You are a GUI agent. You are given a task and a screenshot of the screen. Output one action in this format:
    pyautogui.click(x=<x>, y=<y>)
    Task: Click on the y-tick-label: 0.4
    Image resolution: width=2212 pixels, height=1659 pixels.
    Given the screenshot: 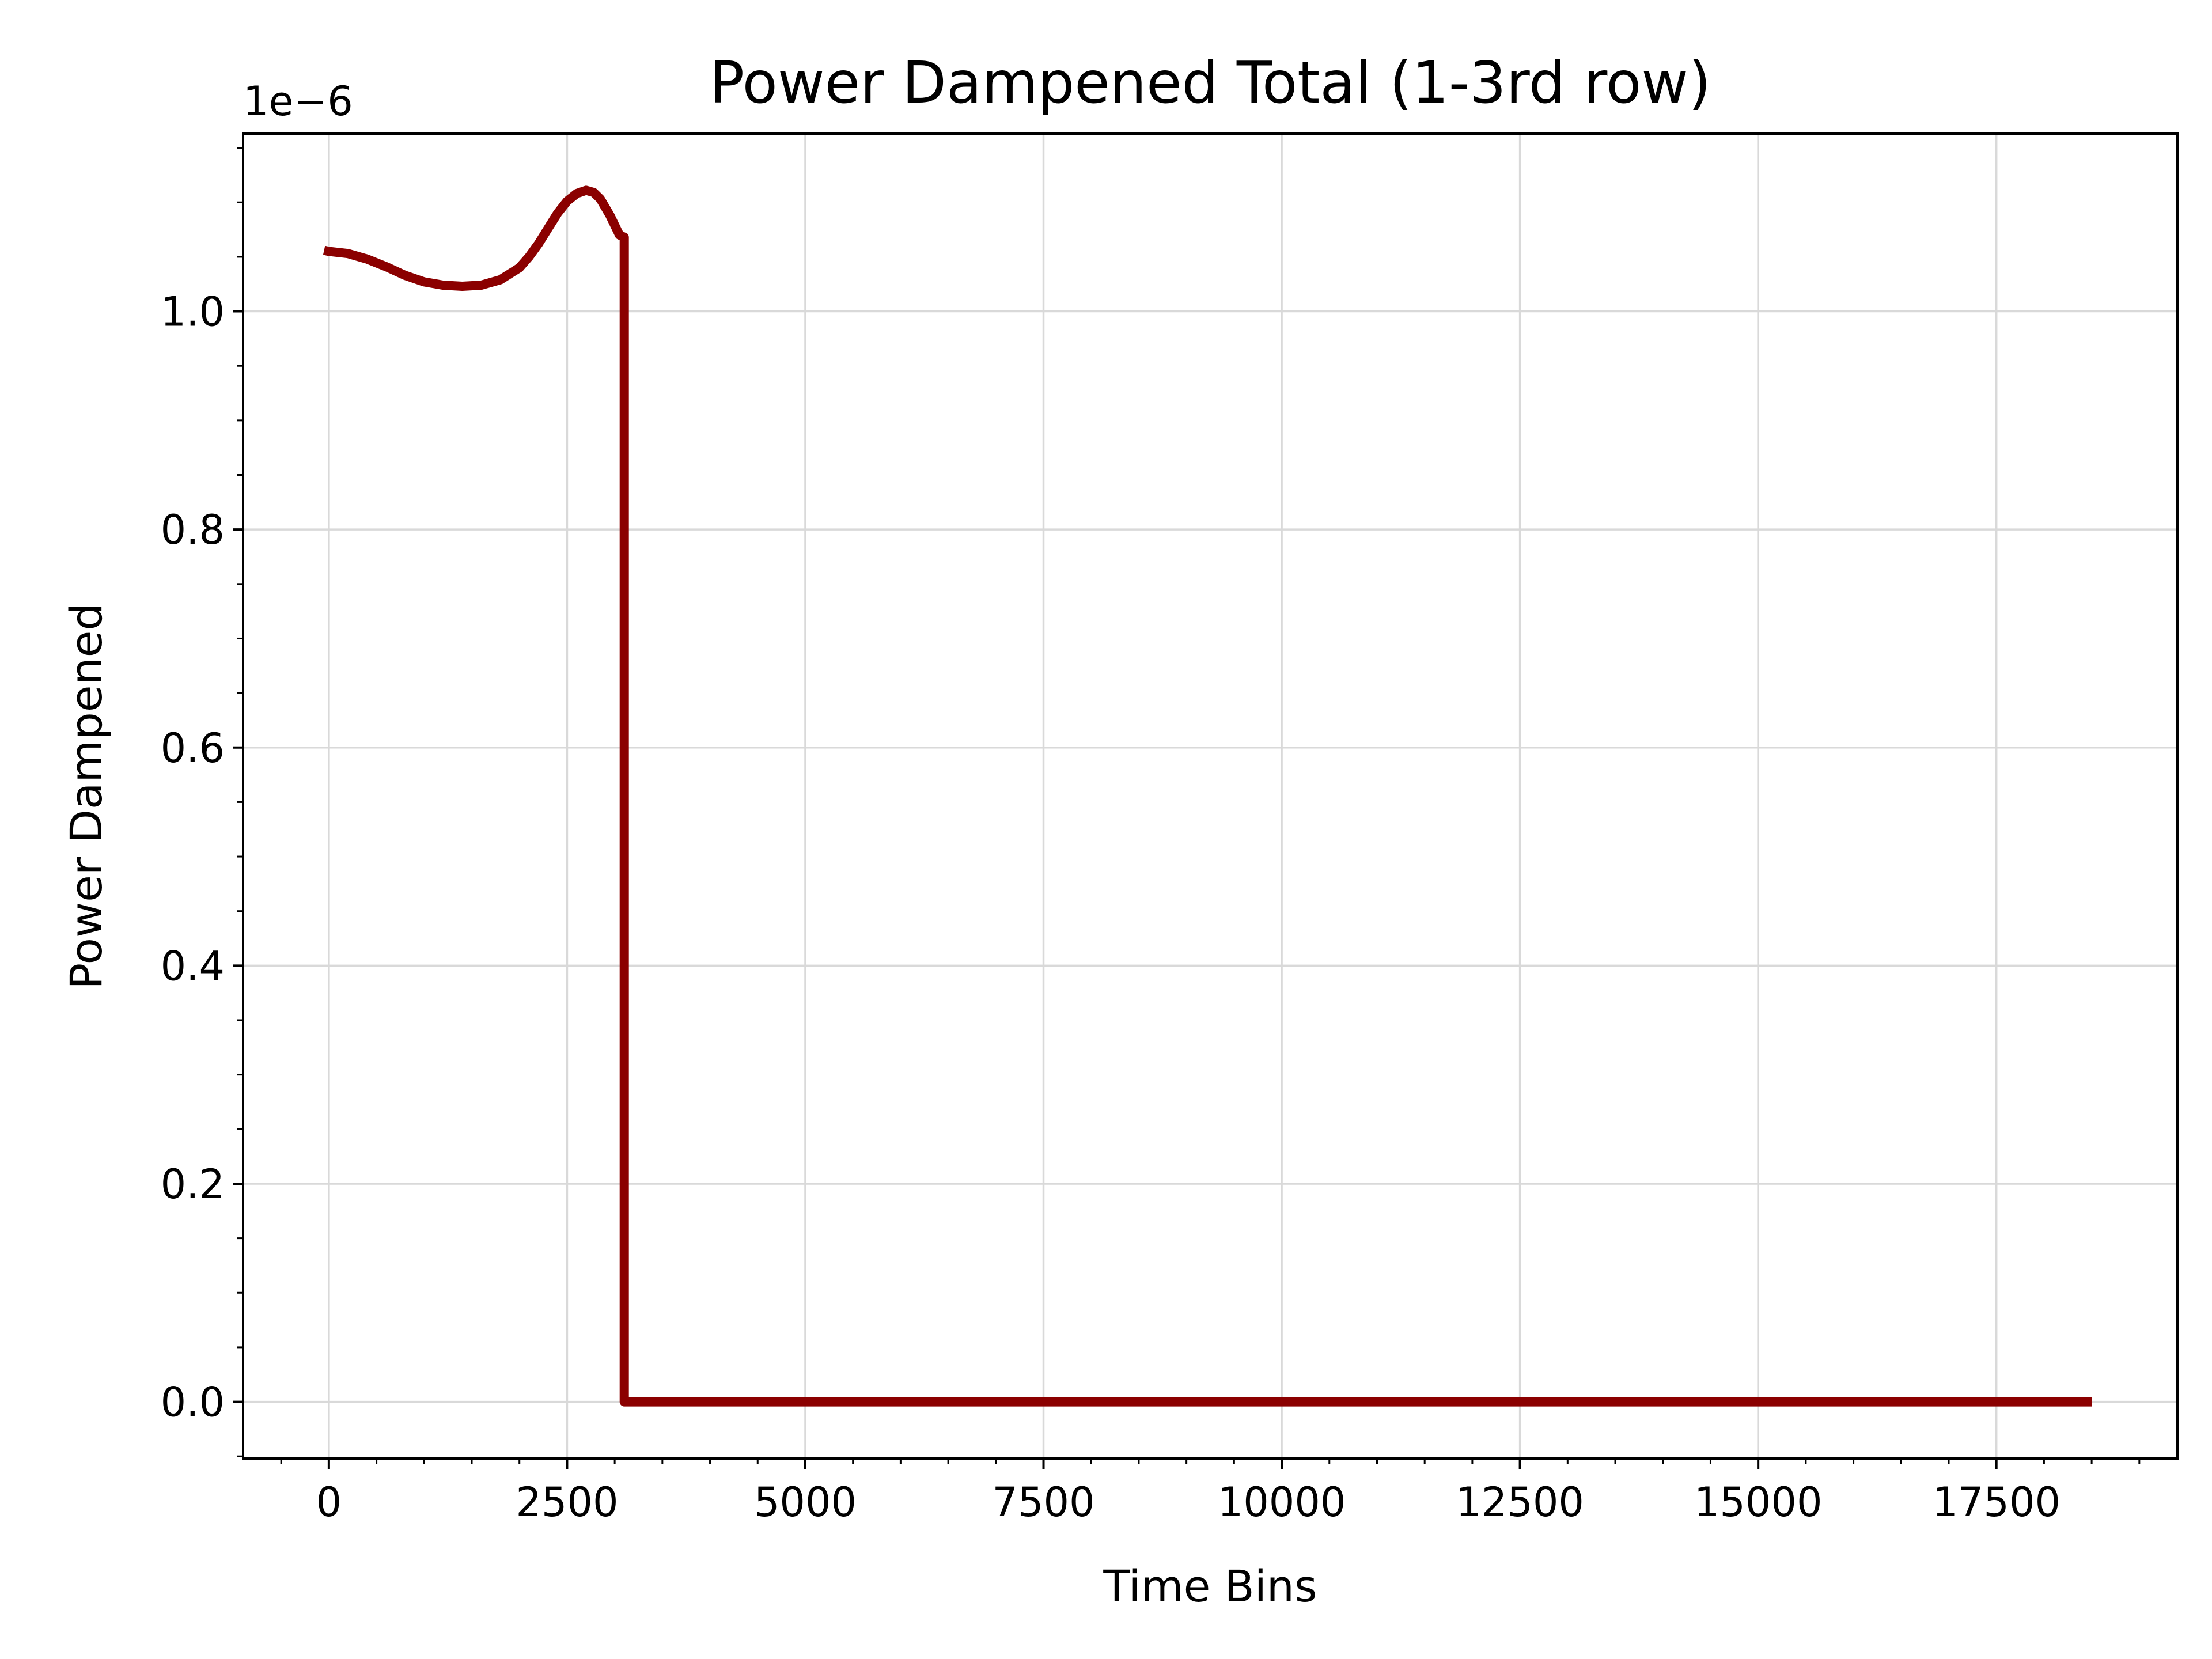 What is the action you would take?
    pyautogui.click(x=193, y=966)
    